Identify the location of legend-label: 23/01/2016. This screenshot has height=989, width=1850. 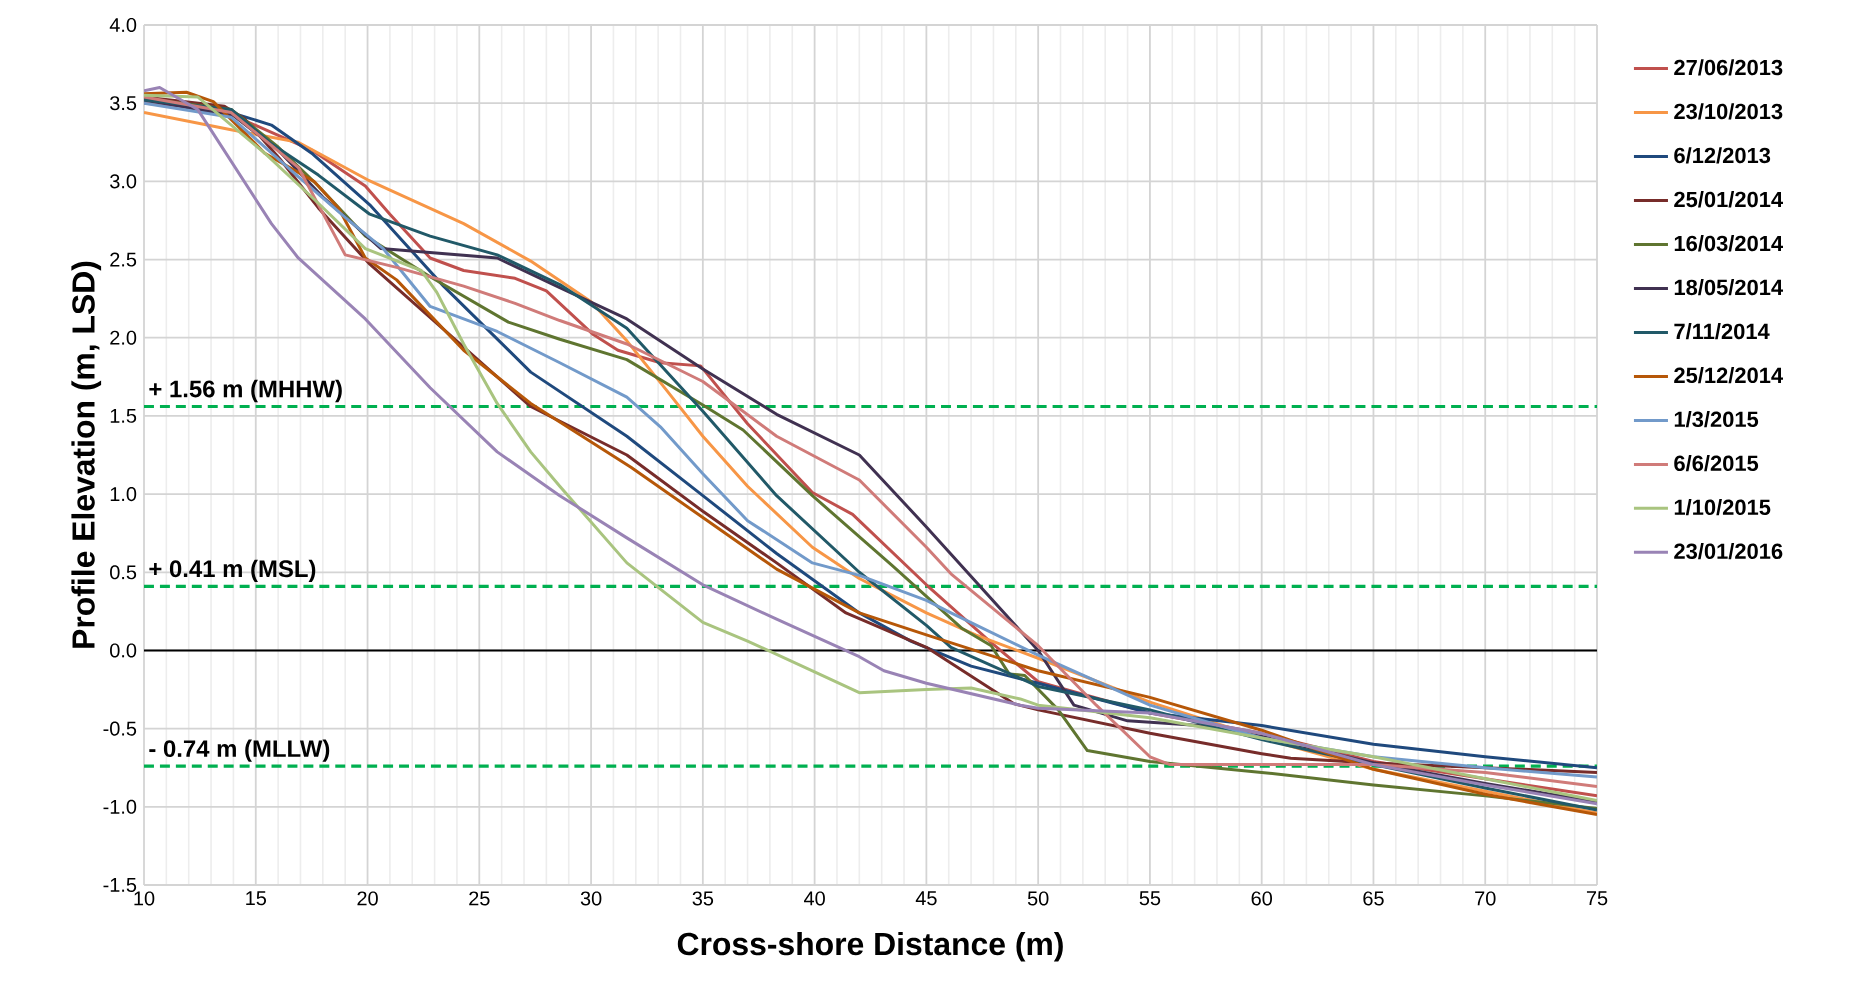
(1728, 551).